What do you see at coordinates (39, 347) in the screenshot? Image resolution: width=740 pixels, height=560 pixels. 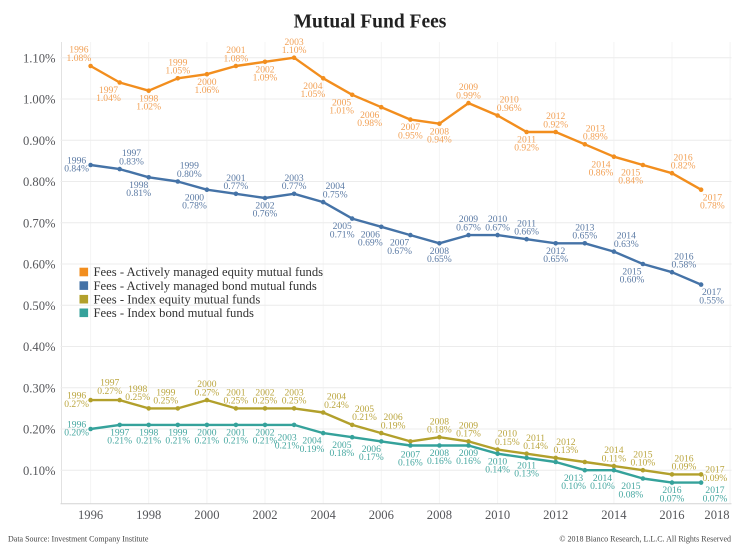 I see `svg-text: 0.40%` at bounding box center [39, 347].